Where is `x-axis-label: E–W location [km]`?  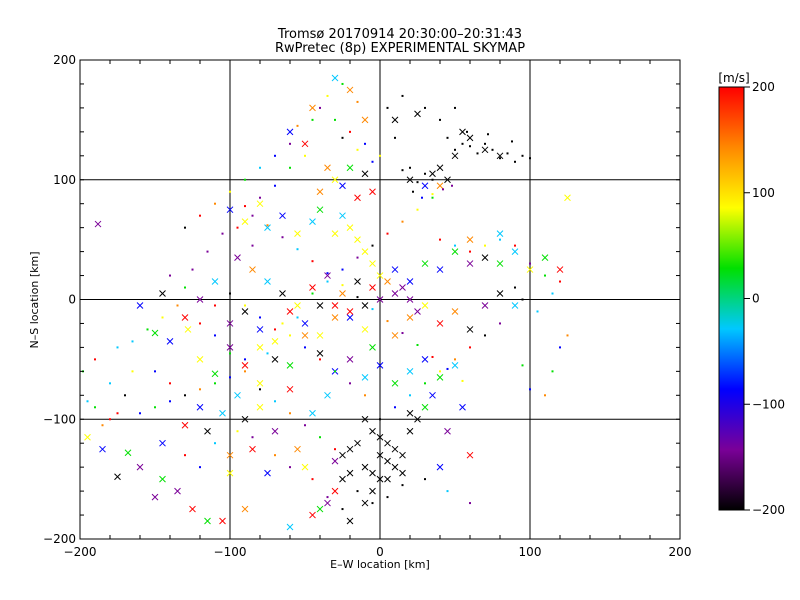 x-axis-label: E–W location [km] is located at coordinates (380, 564).